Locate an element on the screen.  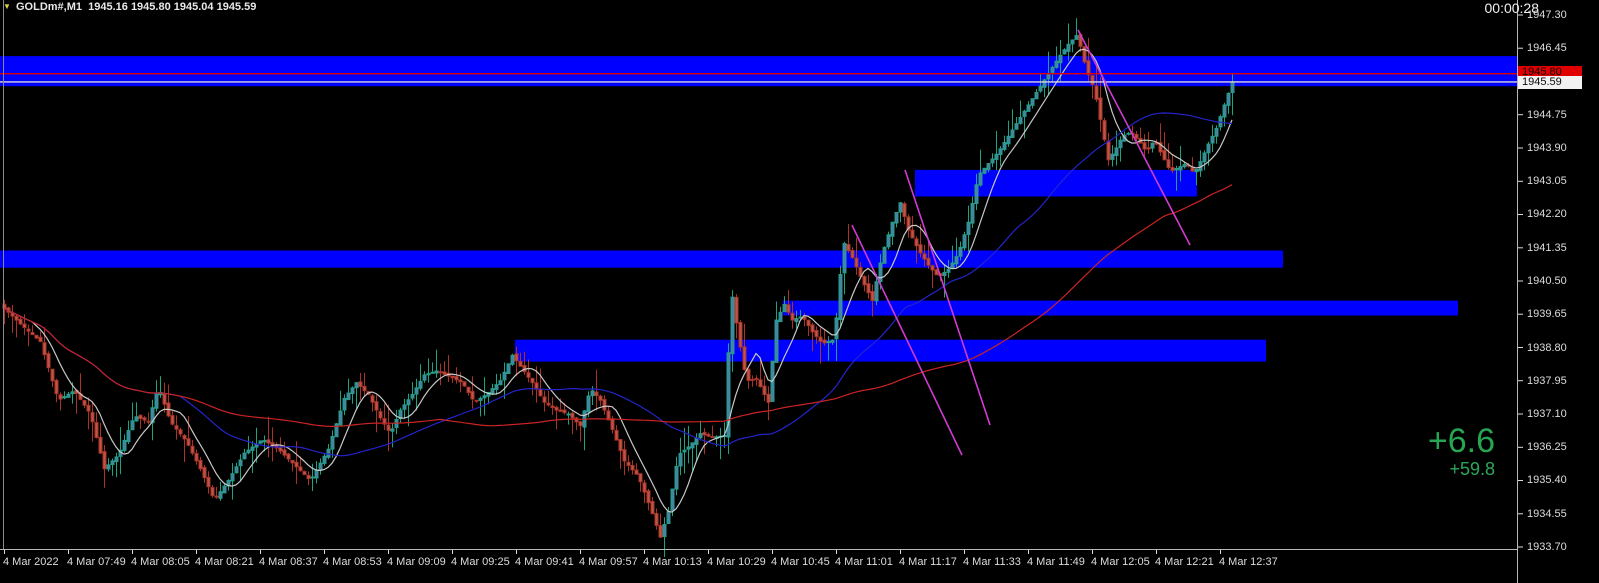
time-axis-label: 4 Mar 11:17 is located at coordinates (928, 562).